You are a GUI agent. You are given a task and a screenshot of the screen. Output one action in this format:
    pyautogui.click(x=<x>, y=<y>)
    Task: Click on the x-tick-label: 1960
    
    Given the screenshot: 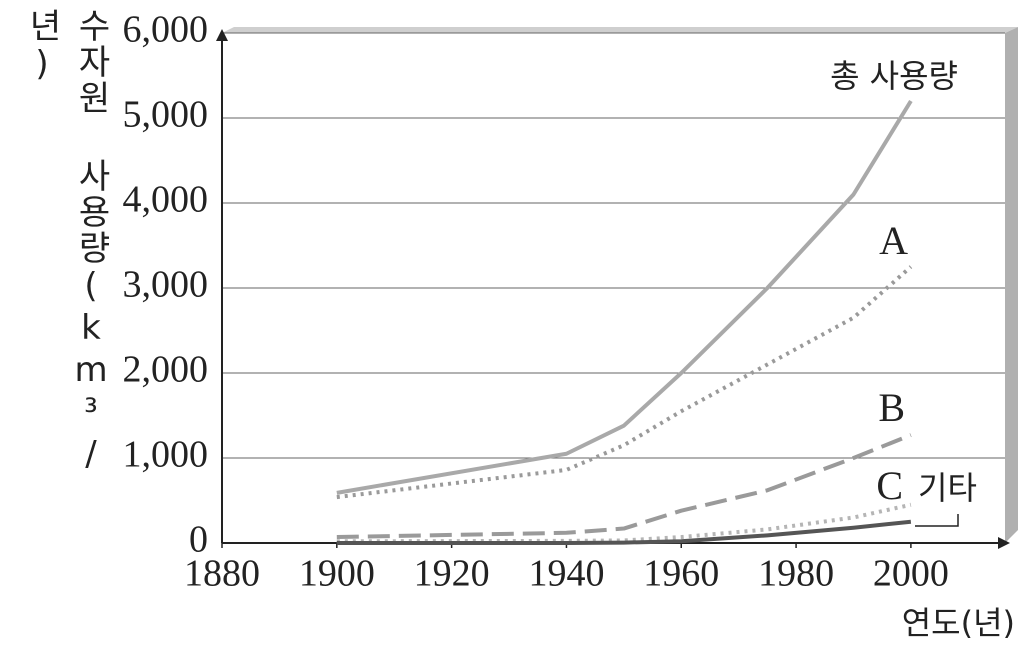 What is the action you would take?
    pyautogui.click(x=681, y=574)
    